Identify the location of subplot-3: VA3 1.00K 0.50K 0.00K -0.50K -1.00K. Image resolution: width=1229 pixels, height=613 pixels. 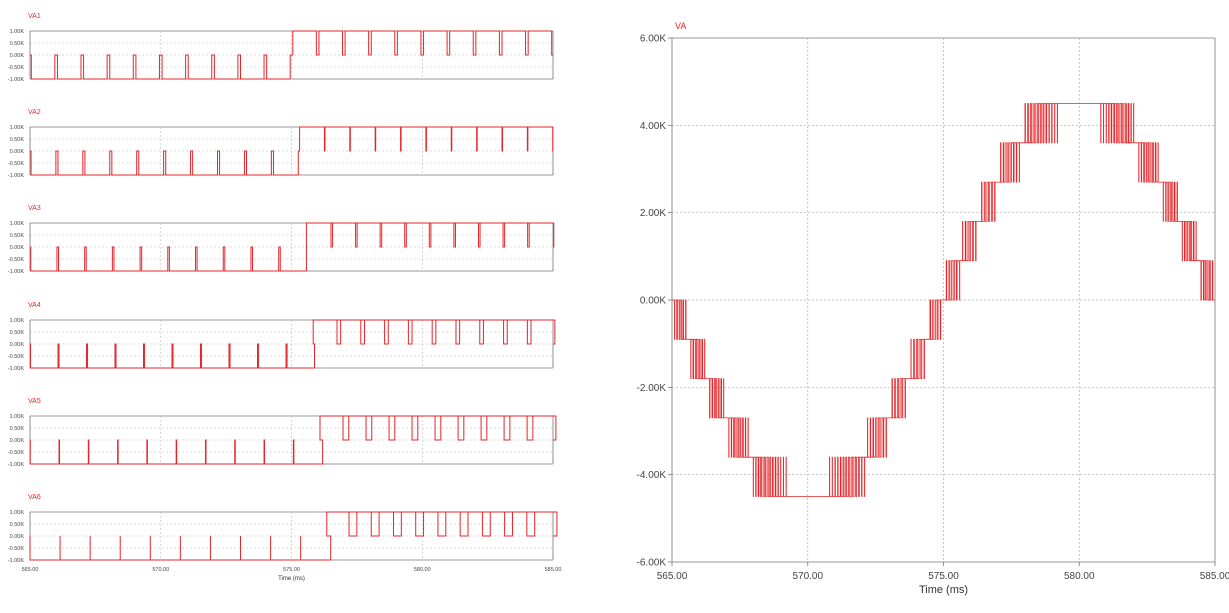
(281, 240).